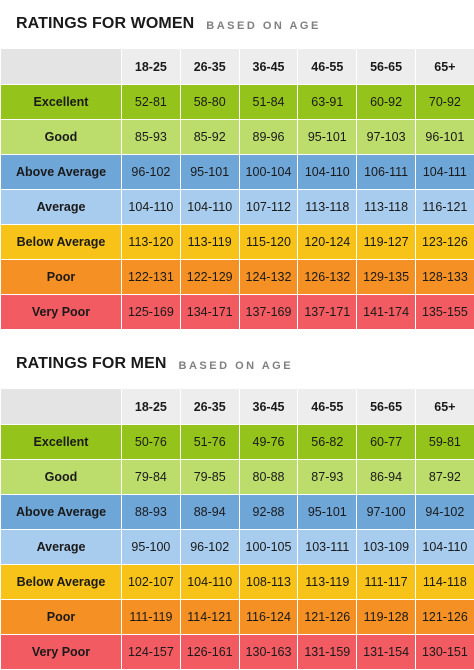  Describe the element at coordinates (444, 137) in the screenshot. I see `table-cell: 96-101` at that location.